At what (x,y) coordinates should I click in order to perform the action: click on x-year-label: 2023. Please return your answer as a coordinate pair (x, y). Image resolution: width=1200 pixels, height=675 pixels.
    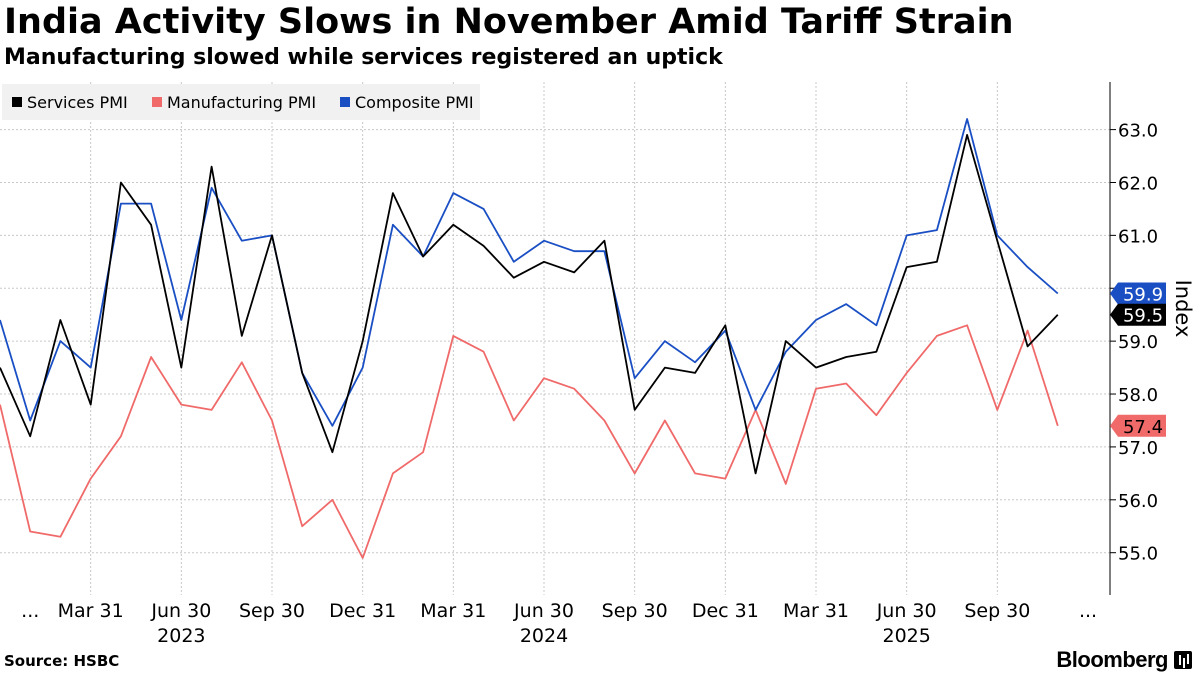
    Looking at the image, I should click on (181, 636).